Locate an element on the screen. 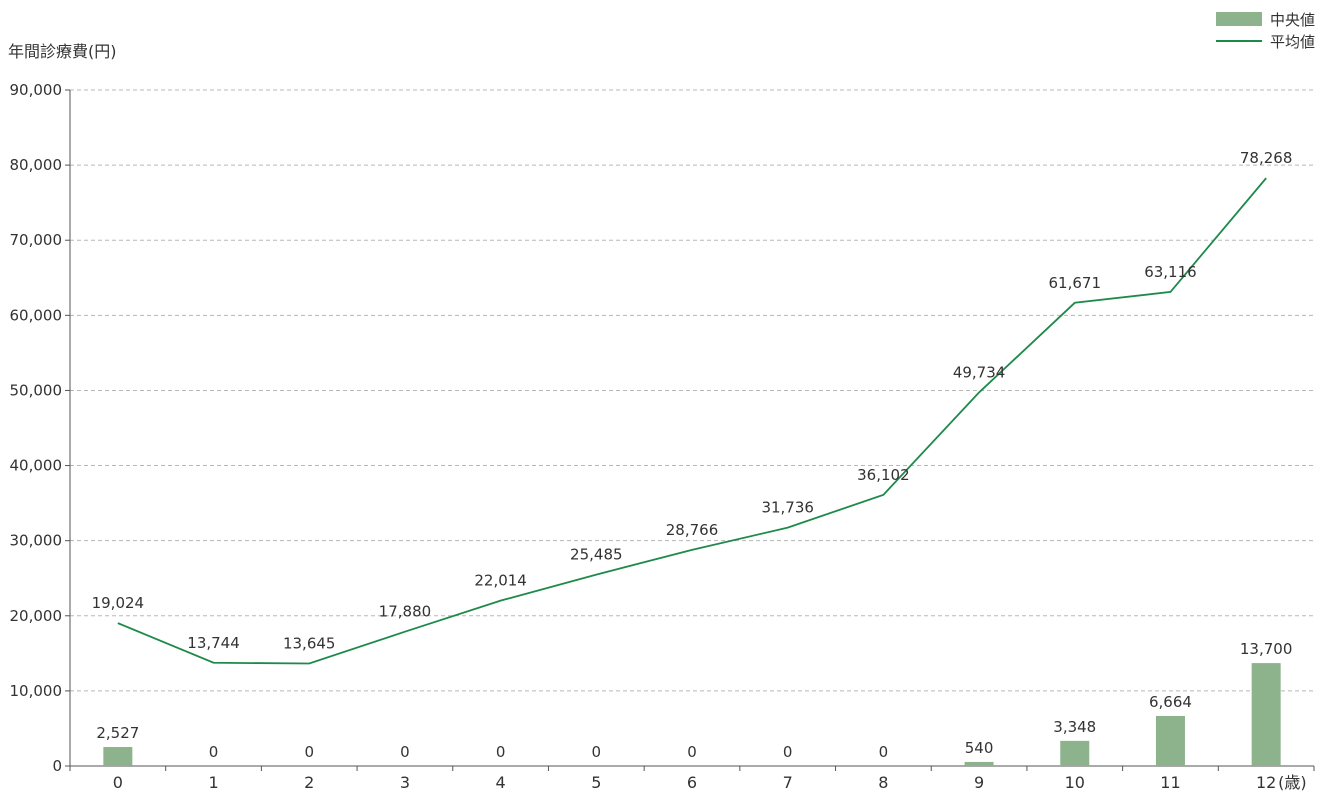  bar-data-label: 3,348 is located at coordinates (1074, 727).